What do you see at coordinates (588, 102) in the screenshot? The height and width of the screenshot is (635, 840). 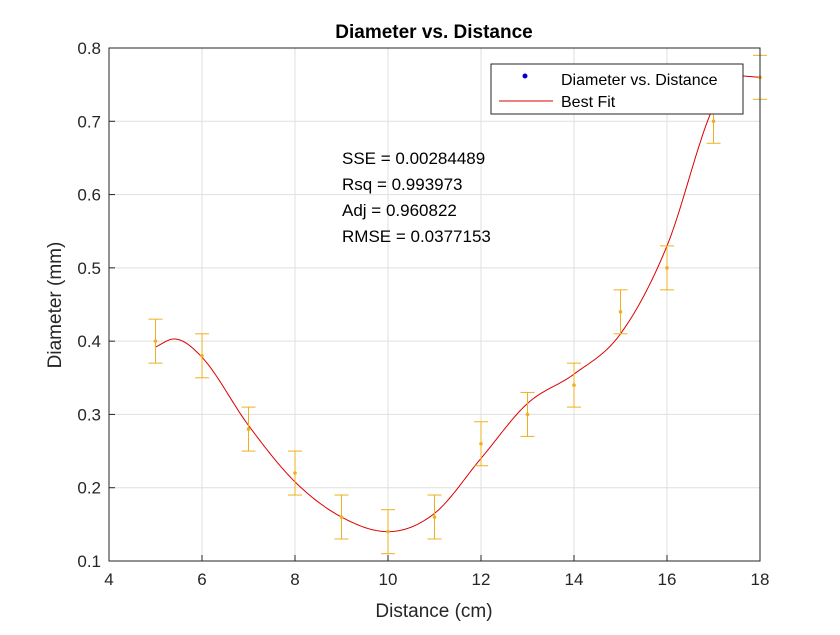 I see `legend-label-fit: Best Fit` at bounding box center [588, 102].